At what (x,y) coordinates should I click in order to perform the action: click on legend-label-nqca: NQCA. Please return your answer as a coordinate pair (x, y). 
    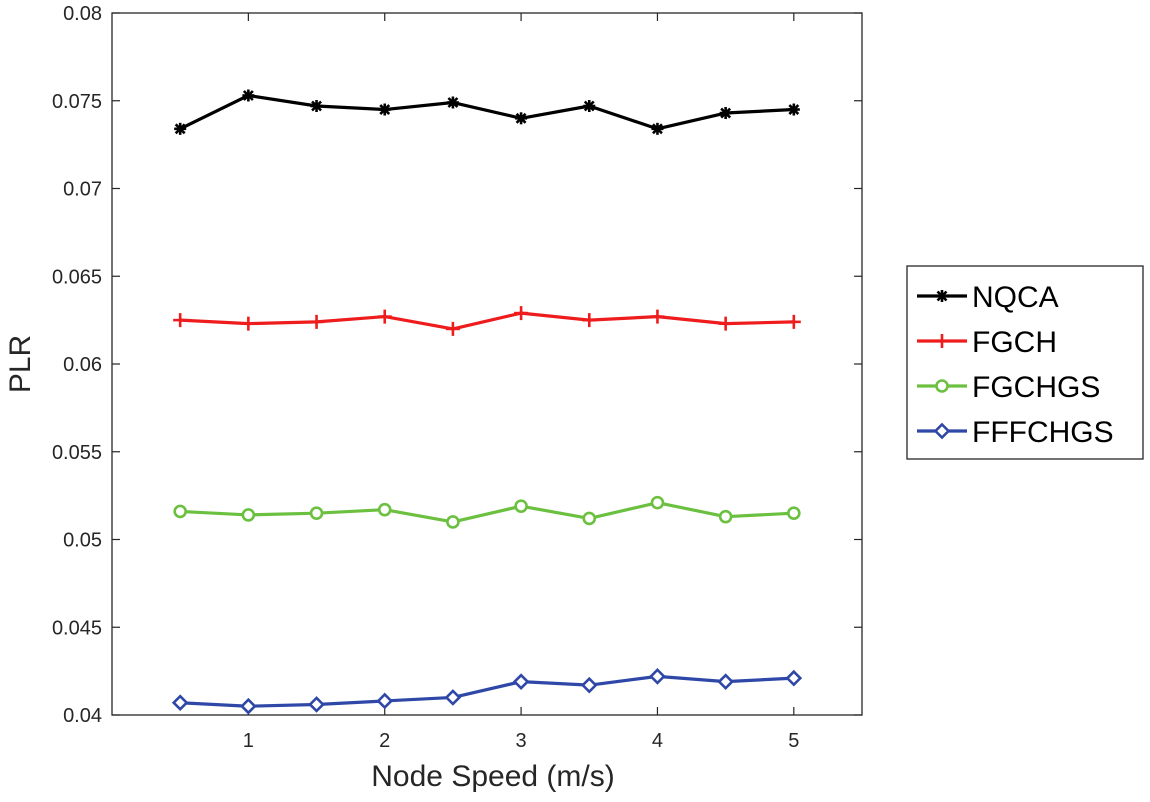
    Looking at the image, I should click on (1015, 297).